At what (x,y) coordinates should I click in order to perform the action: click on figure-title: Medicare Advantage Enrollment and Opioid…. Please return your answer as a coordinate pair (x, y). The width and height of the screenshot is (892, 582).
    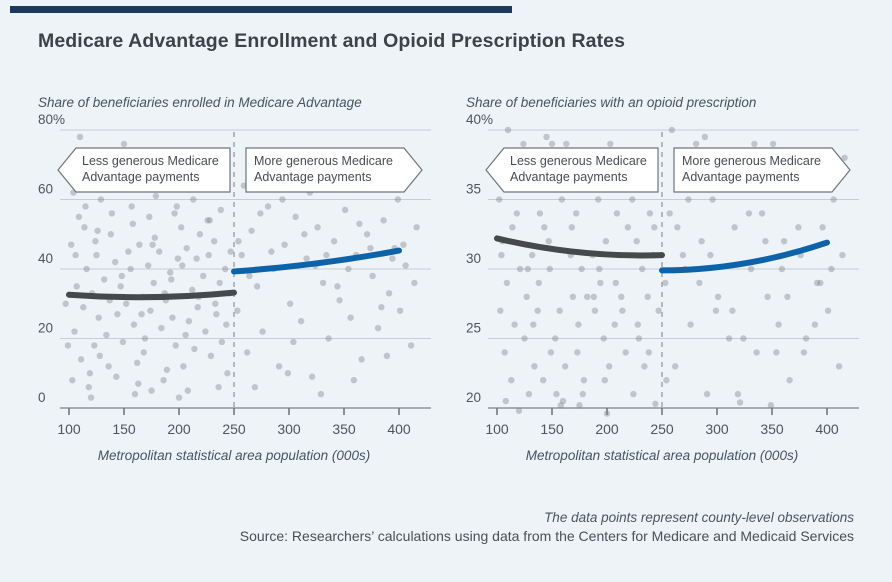
    Looking at the image, I should click on (332, 41).